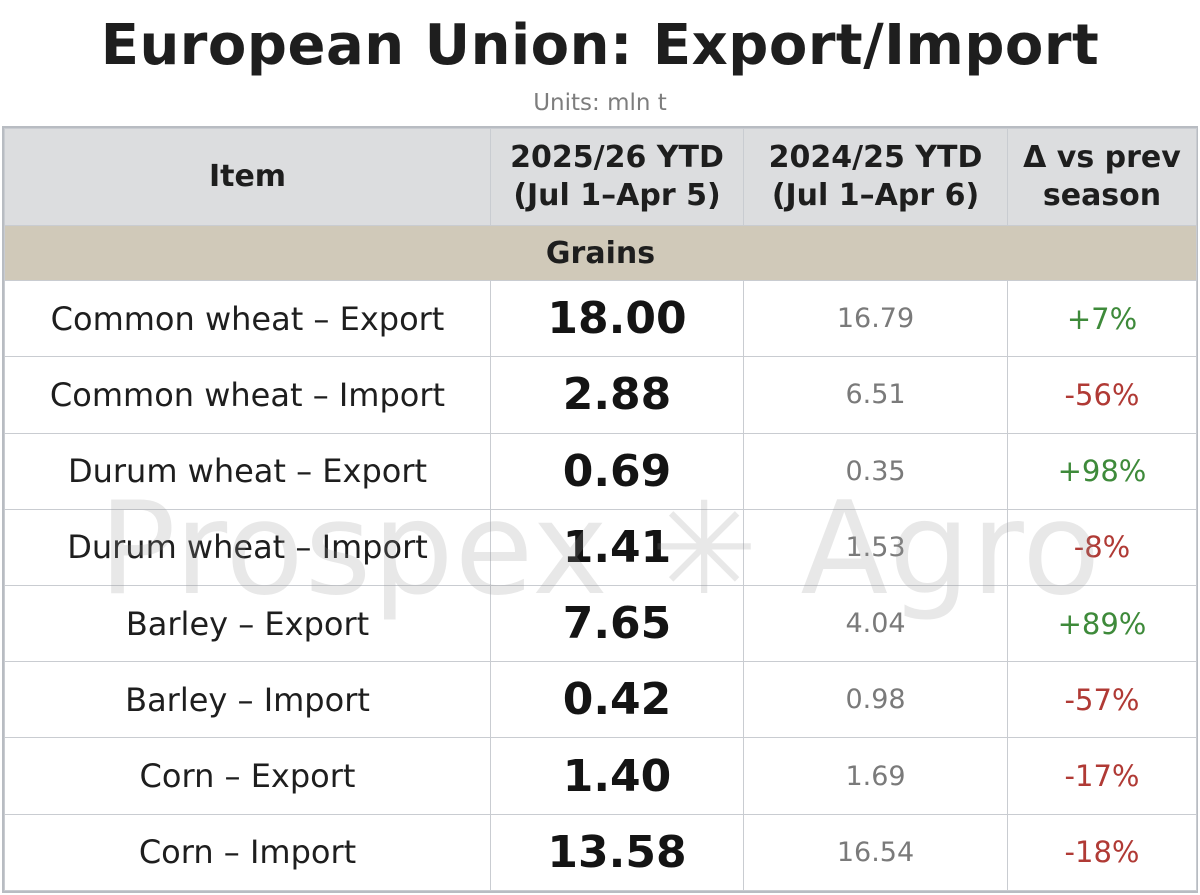 Image resolution: width=1200 pixels, height=895 pixels. I want to click on header-delta: Δ vs prev season, so click(1102, 177).